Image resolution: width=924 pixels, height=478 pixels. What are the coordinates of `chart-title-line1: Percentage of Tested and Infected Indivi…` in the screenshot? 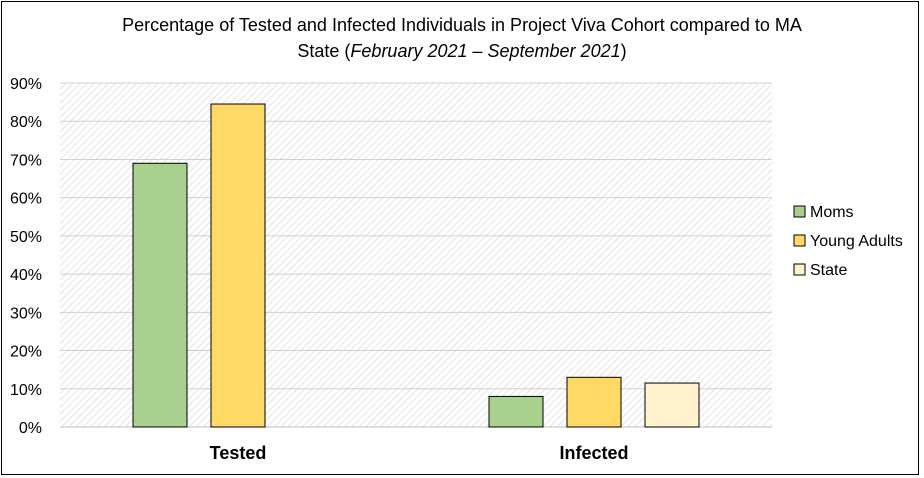 It's located at (462, 25).